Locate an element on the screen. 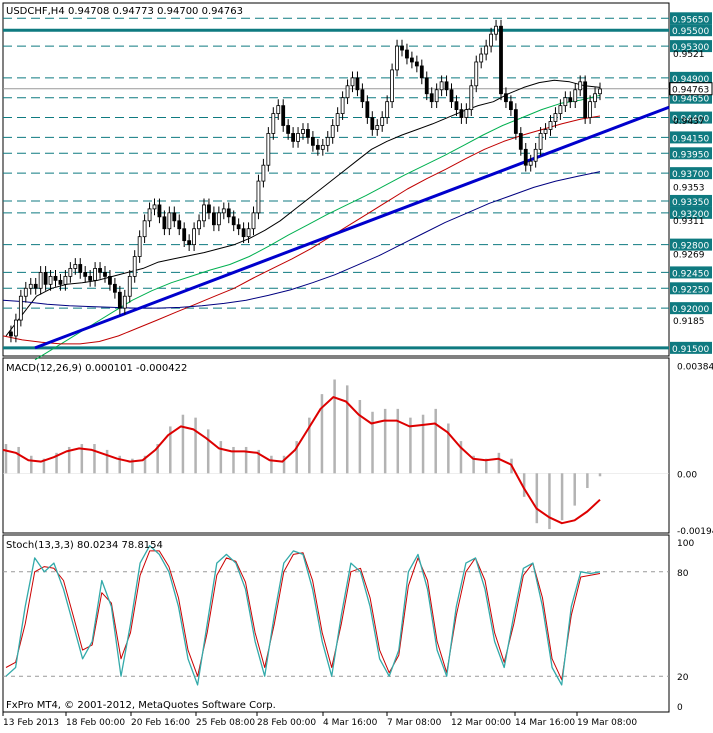 Image resolution: width=713 pixels, height=733 pixels. level-label: 0.93700 is located at coordinates (690, 175).